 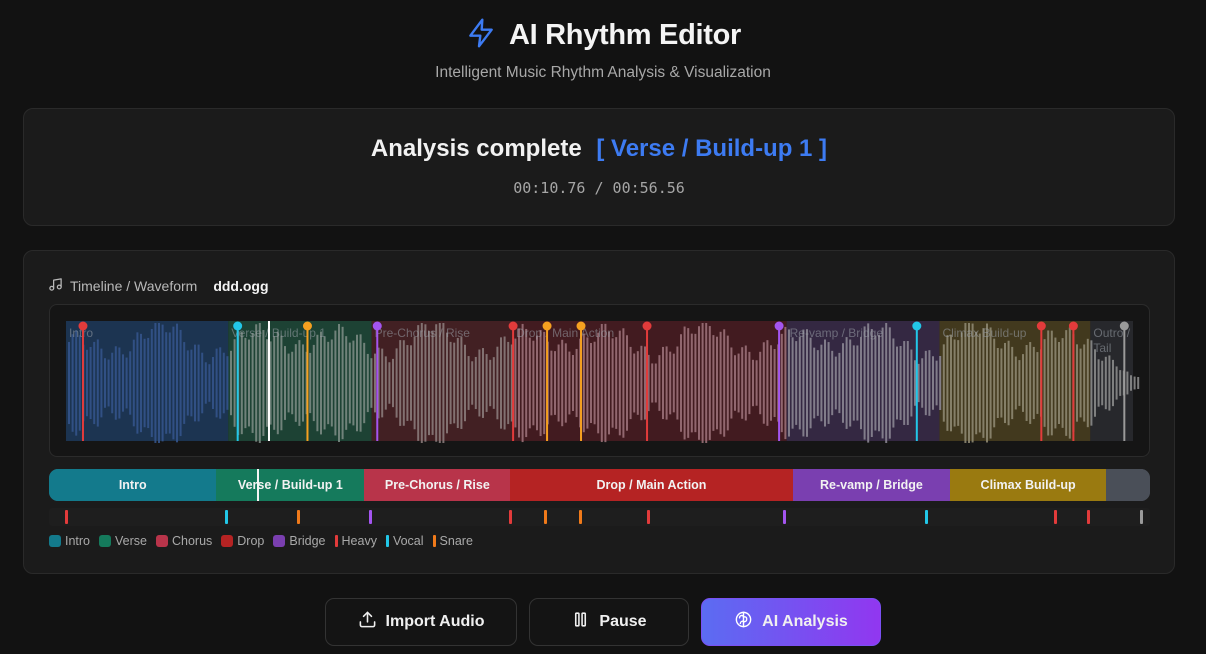 What do you see at coordinates (1028, 485) in the screenshot?
I see `section-segment: Climax Build-up` at bounding box center [1028, 485].